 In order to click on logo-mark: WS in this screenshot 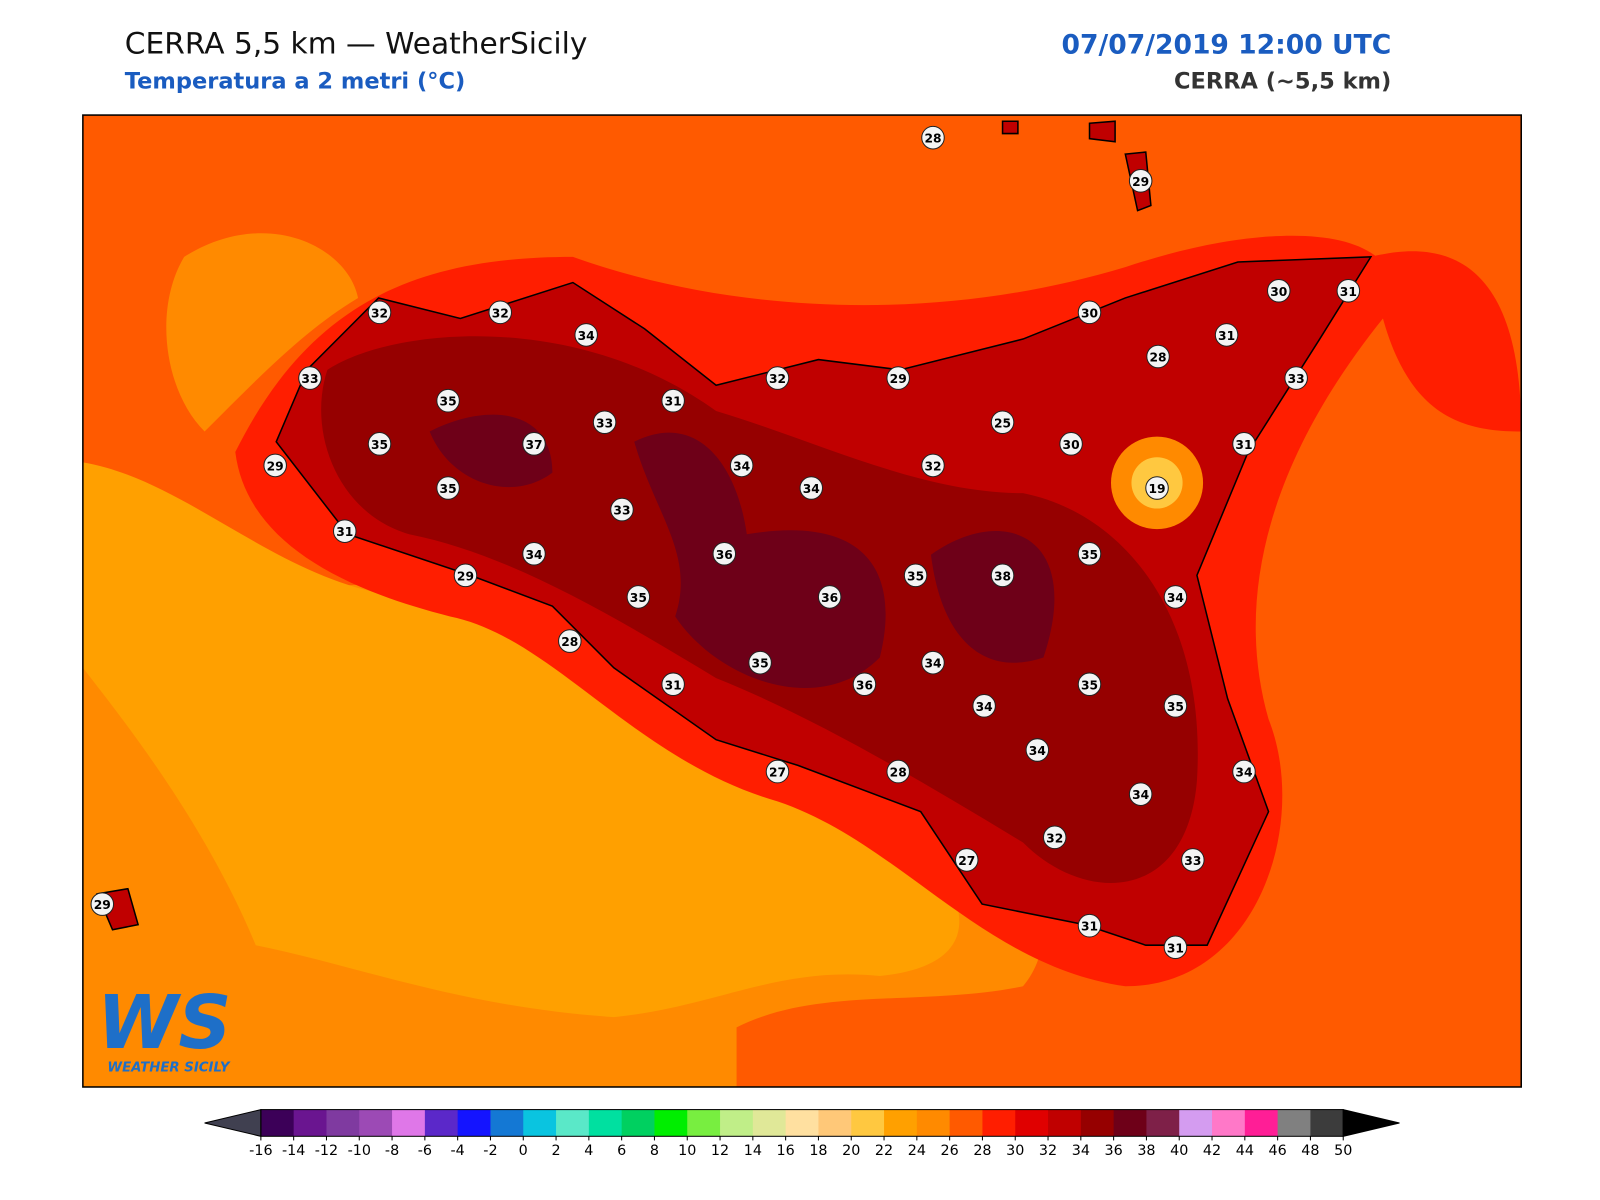, I will do `click(164, 1023)`.